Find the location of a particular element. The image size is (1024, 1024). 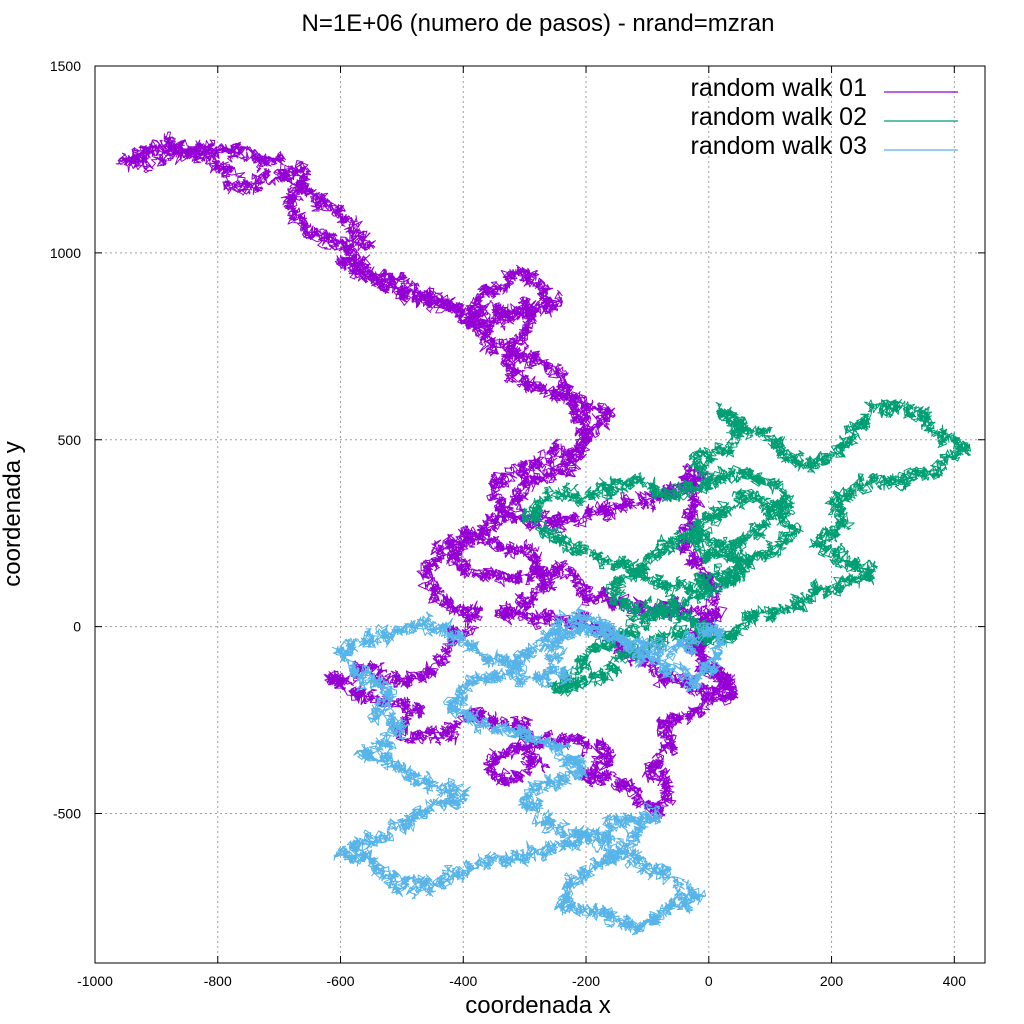

y-tick-label: 500 is located at coordinates (70, 440).